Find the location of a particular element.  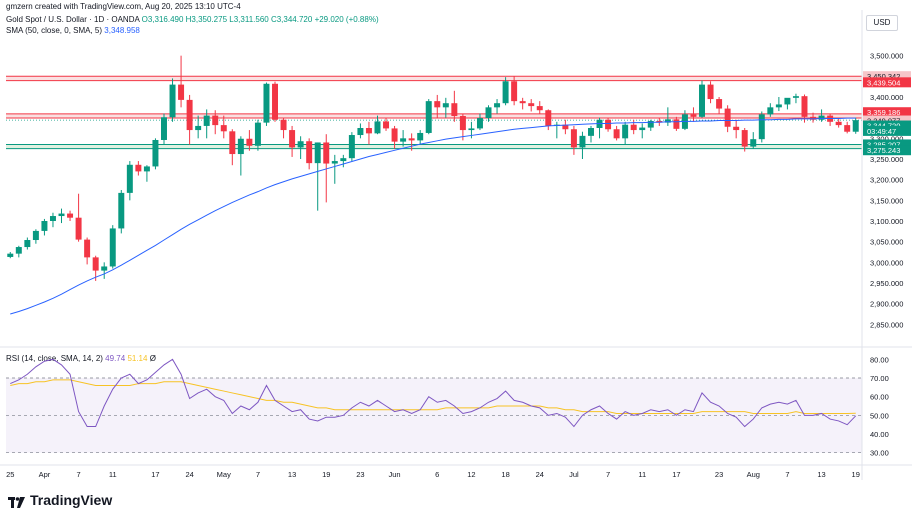

price-tick-label: 3,350.000 is located at coordinates (886, 118).